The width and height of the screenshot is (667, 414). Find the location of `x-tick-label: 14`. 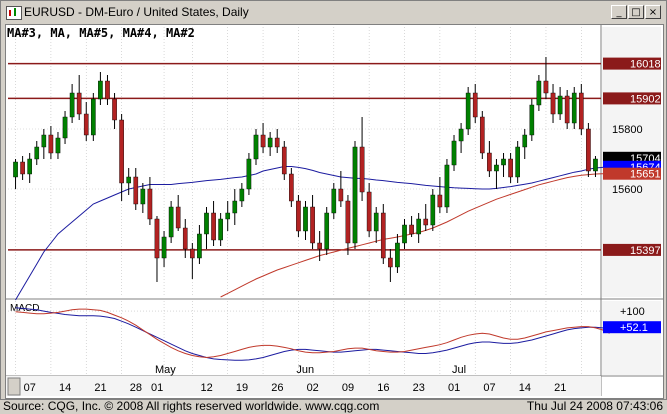

x-tick-label: 14 is located at coordinates (525, 388).